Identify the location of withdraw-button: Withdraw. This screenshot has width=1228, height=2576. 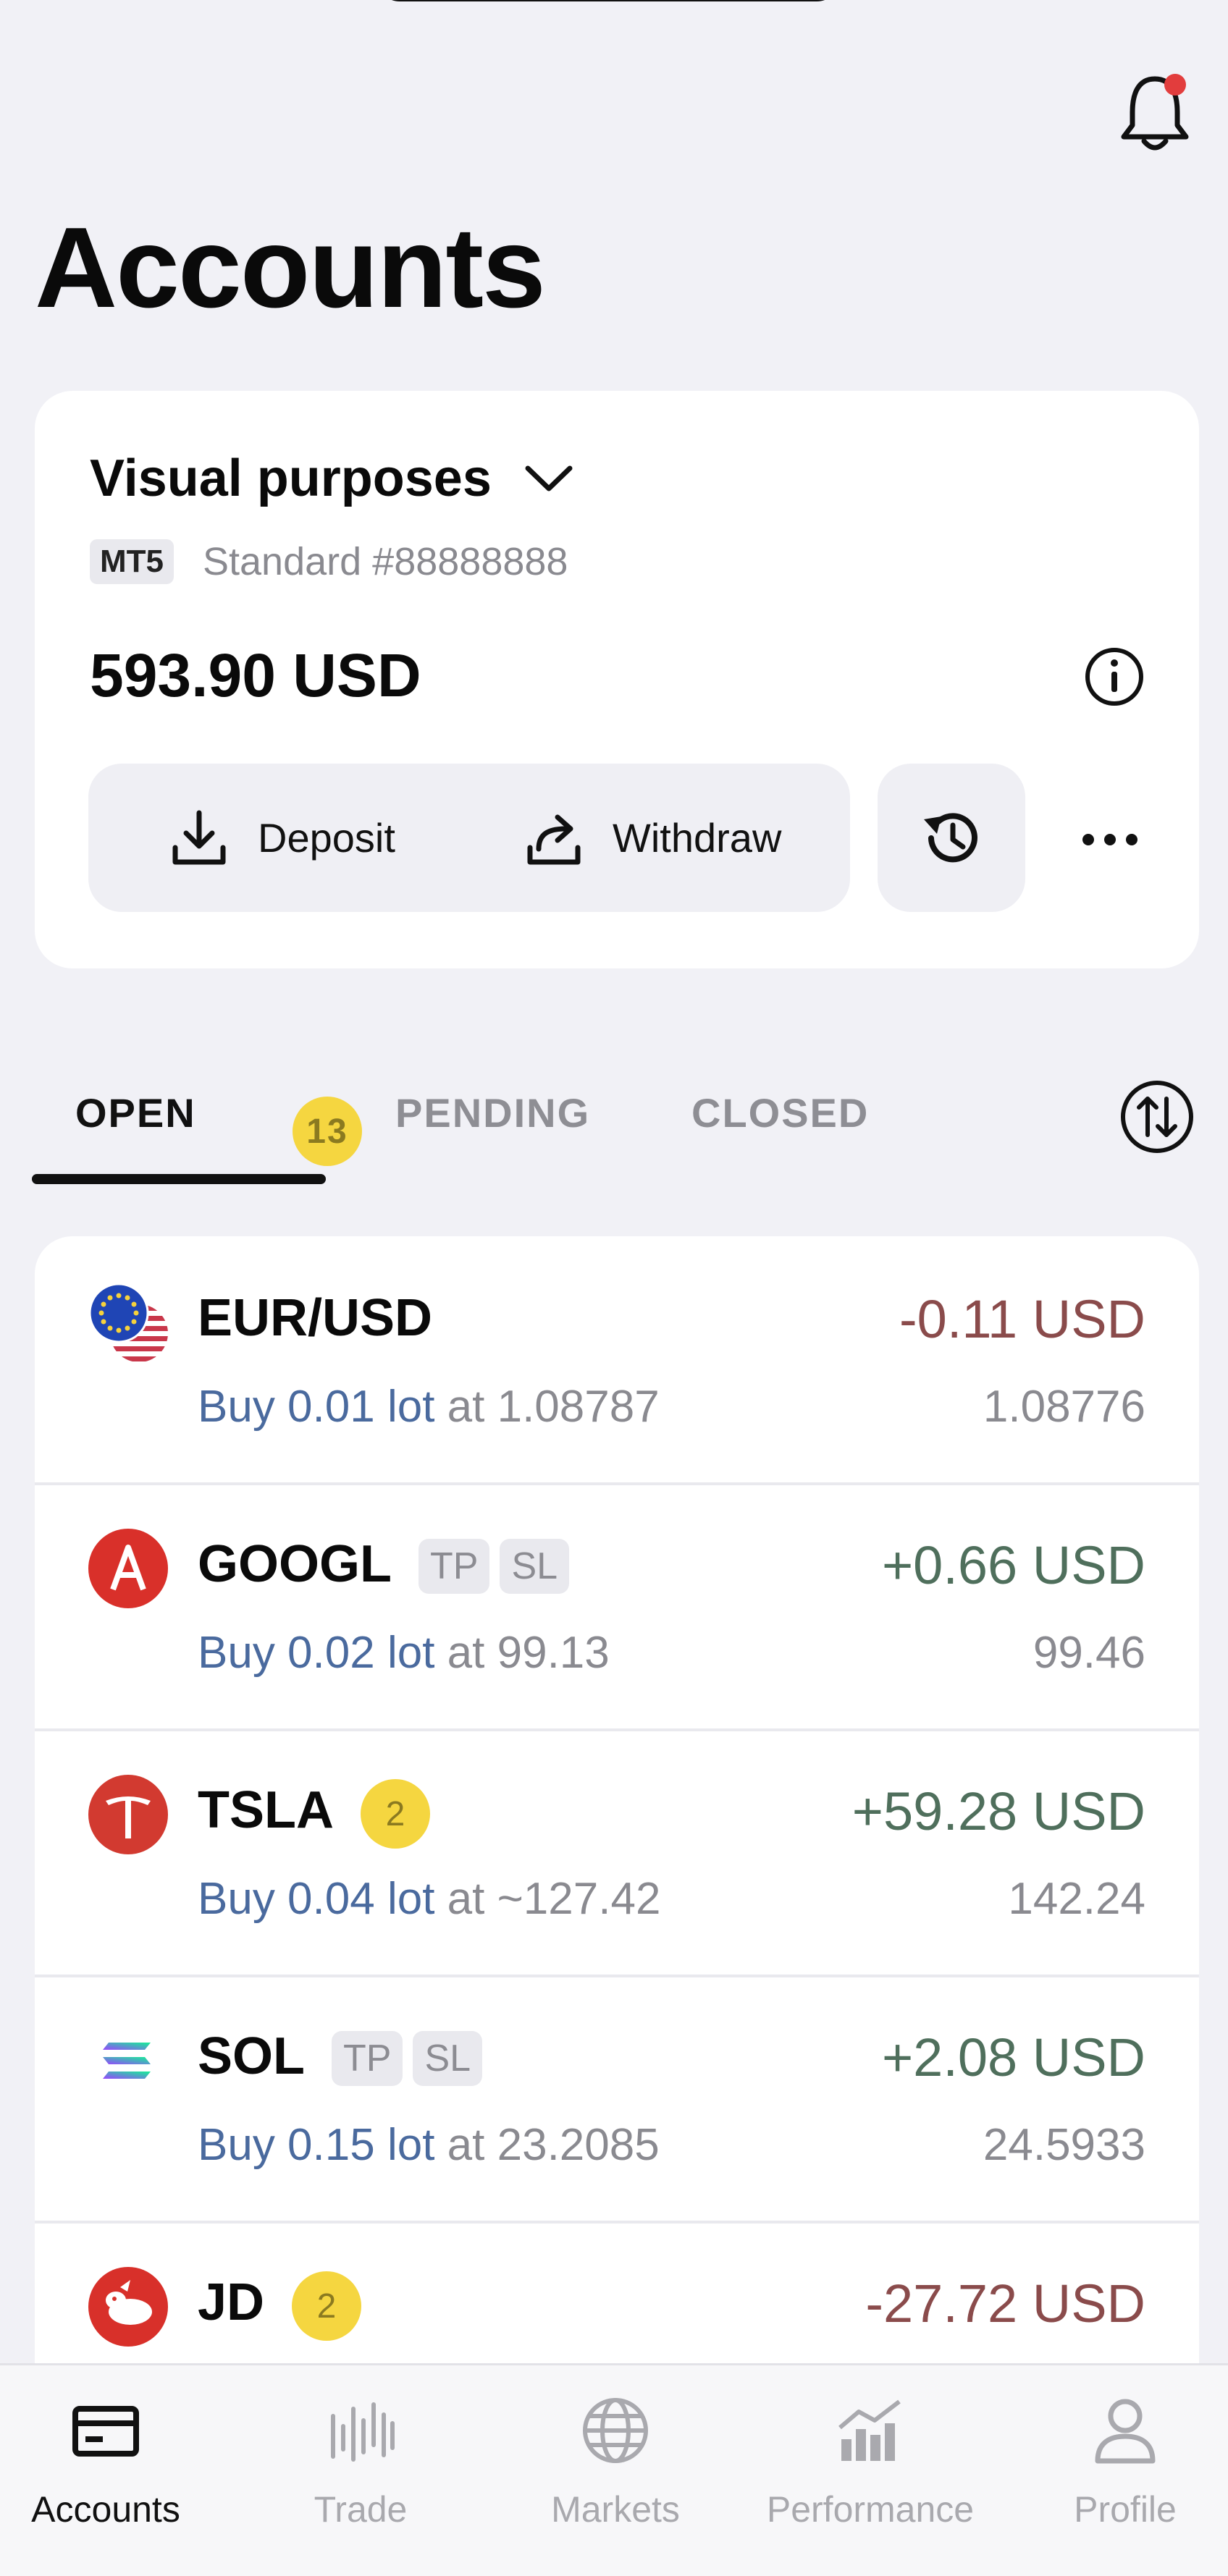
(652, 838).